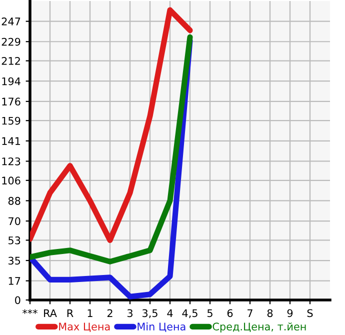  I want to click on y-tick-label: 141, so click(11, 141).